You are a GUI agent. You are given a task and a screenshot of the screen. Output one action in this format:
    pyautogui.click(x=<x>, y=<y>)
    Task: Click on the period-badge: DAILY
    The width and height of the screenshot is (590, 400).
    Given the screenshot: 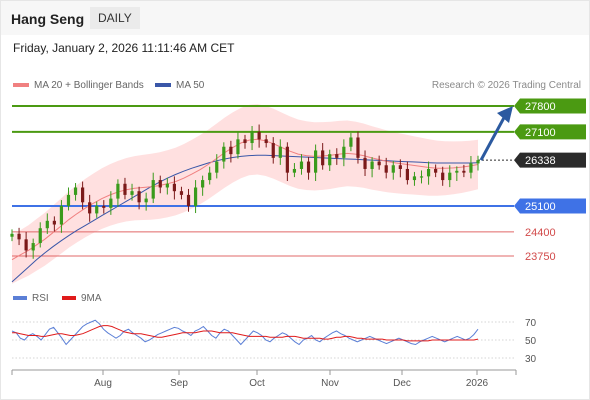 What is the action you would take?
    pyautogui.click(x=115, y=18)
    